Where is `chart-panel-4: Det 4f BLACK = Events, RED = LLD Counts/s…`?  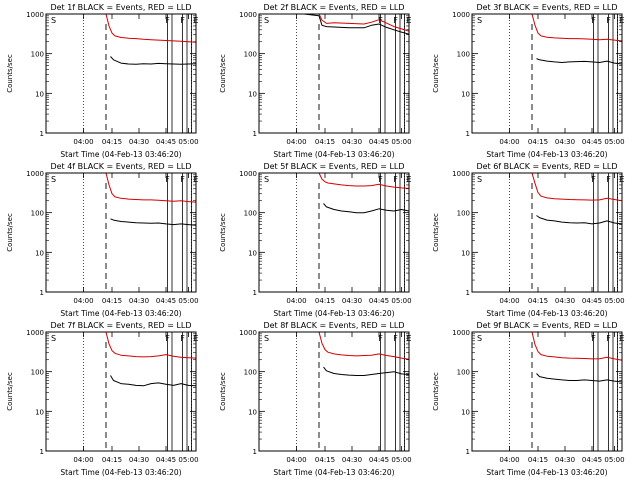 chart-panel-4: Det 4f BLACK = Events, RED = LLD Counts/s… is located at coordinates (102, 240).